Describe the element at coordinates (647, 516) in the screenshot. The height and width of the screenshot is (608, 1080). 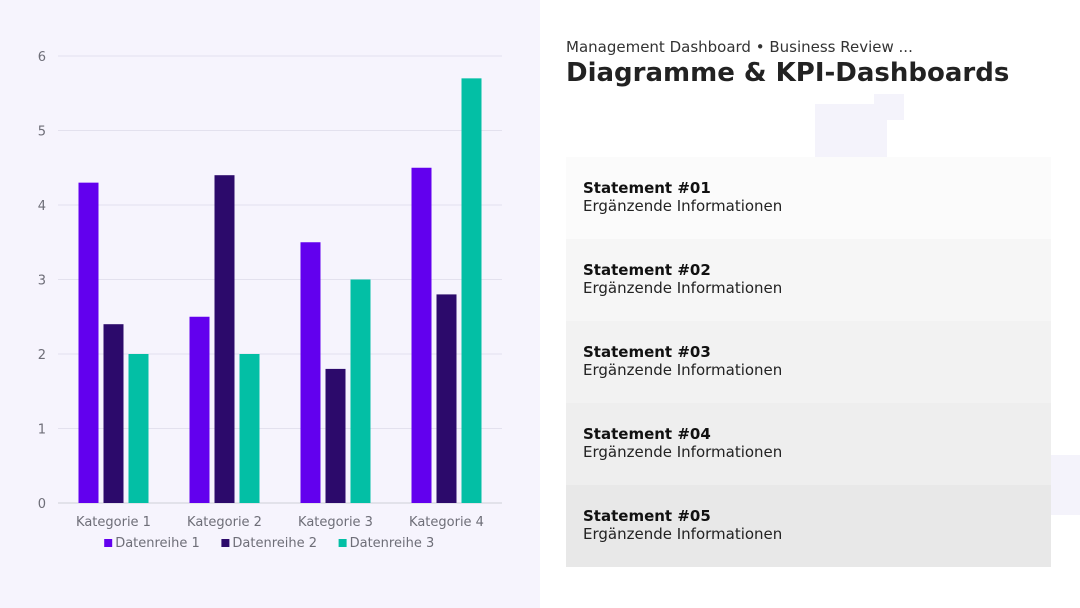
I see `statement-title: Statement #05` at that location.